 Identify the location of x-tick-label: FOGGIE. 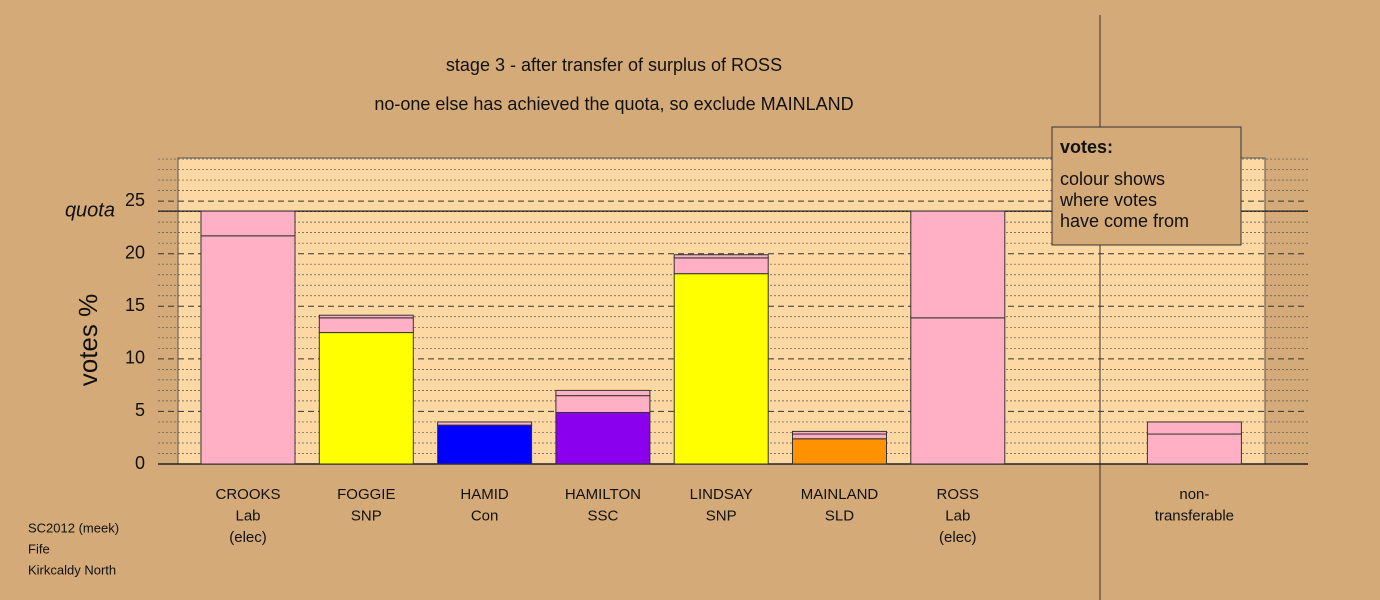
(366, 494).